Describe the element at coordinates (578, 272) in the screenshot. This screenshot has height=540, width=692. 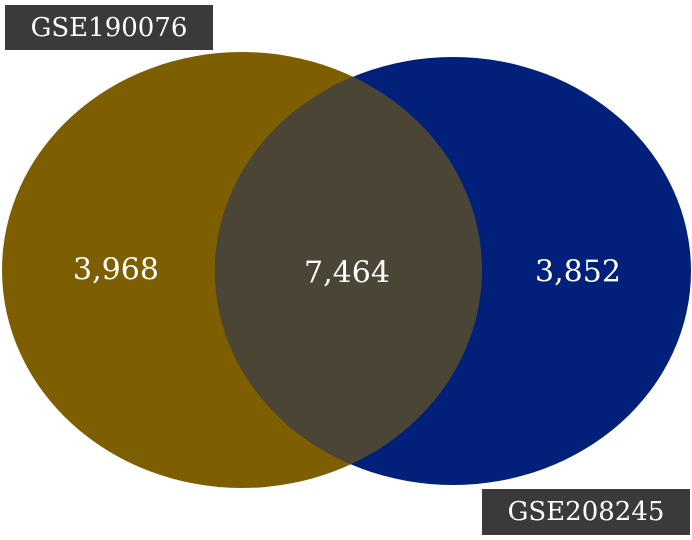
I see `set-b-only-count: 3,852` at that location.